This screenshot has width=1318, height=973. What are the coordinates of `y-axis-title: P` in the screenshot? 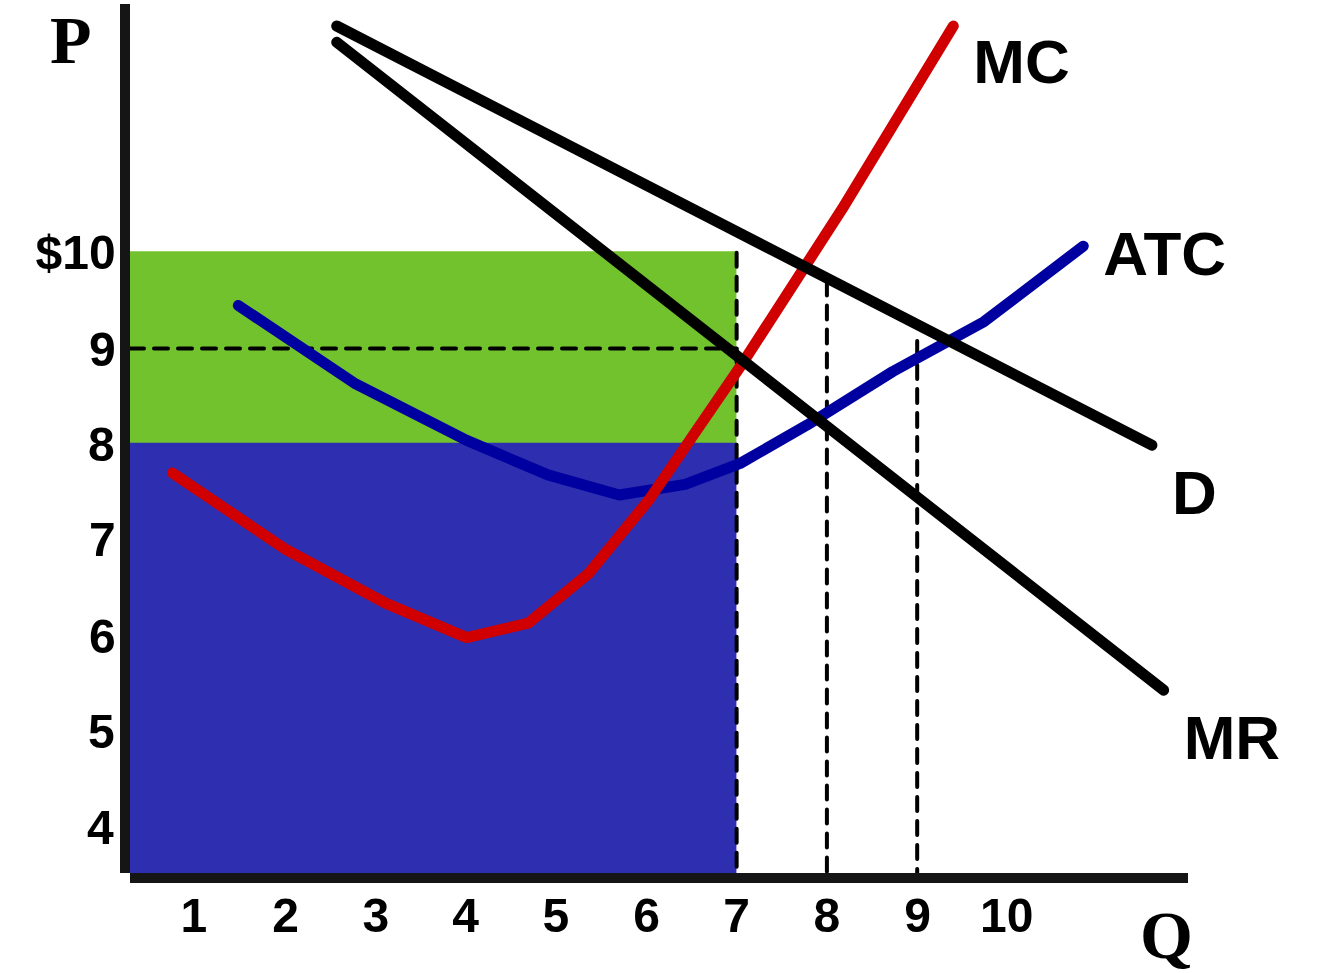 It's located at (71, 39).